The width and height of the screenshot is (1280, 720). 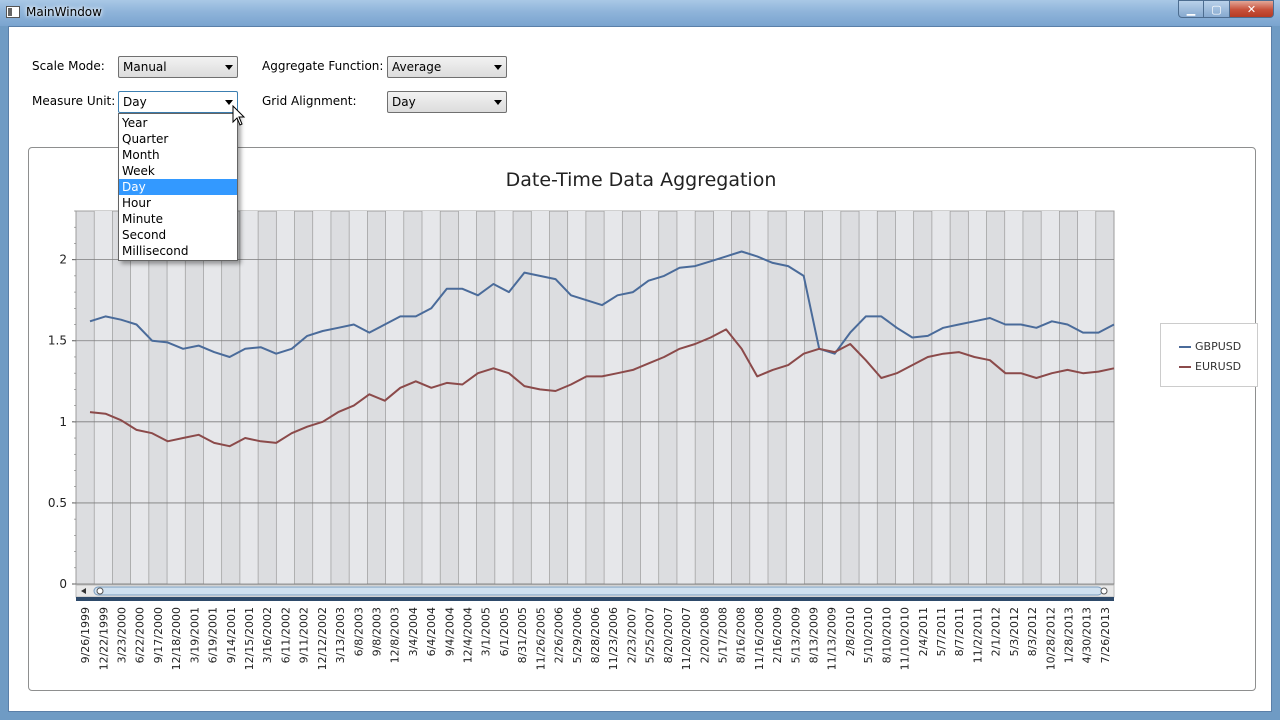 I want to click on y-tick-label: 1, so click(x=63, y=422).